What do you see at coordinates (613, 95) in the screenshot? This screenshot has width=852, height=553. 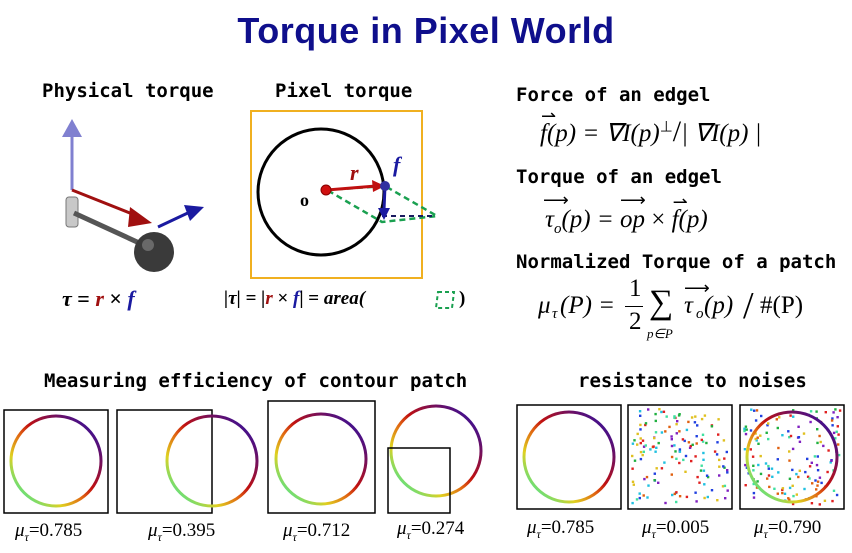 I see `force-heading: Force of an edgel` at bounding box center [613, 95].